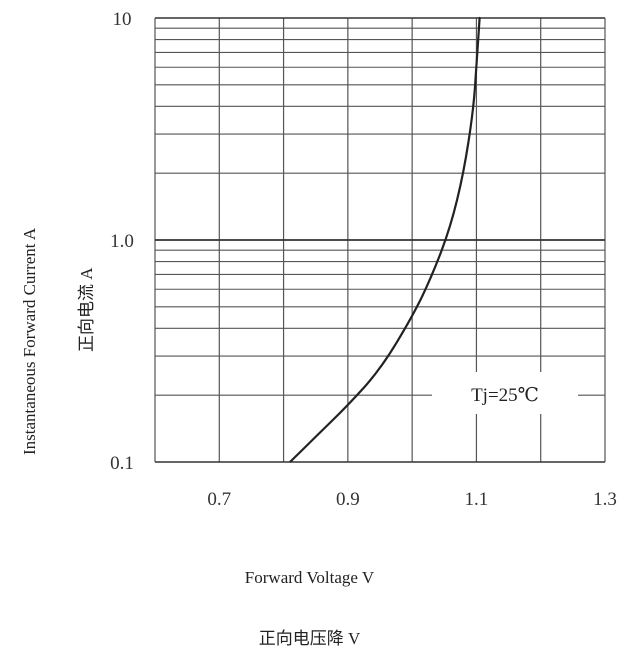 Image resolution: width=635 pixels, height=649 pixels. What do you see at coordinates (505, 395) in the screenshot?
I see `annotation-label: Tj=25℃` at bounding box center [505, 395].